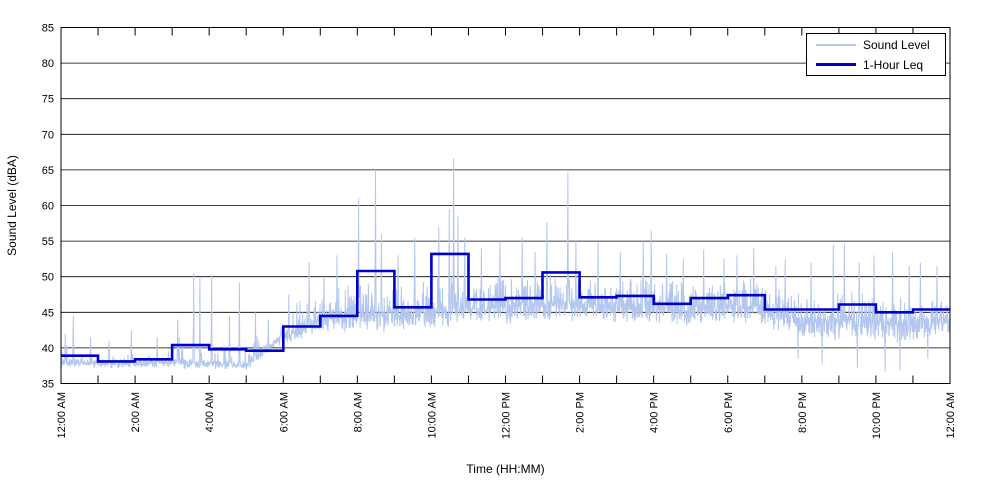 This screenshot has height=500, width=1000. I want to click on y-tick-label: 85, so click(48, 29).